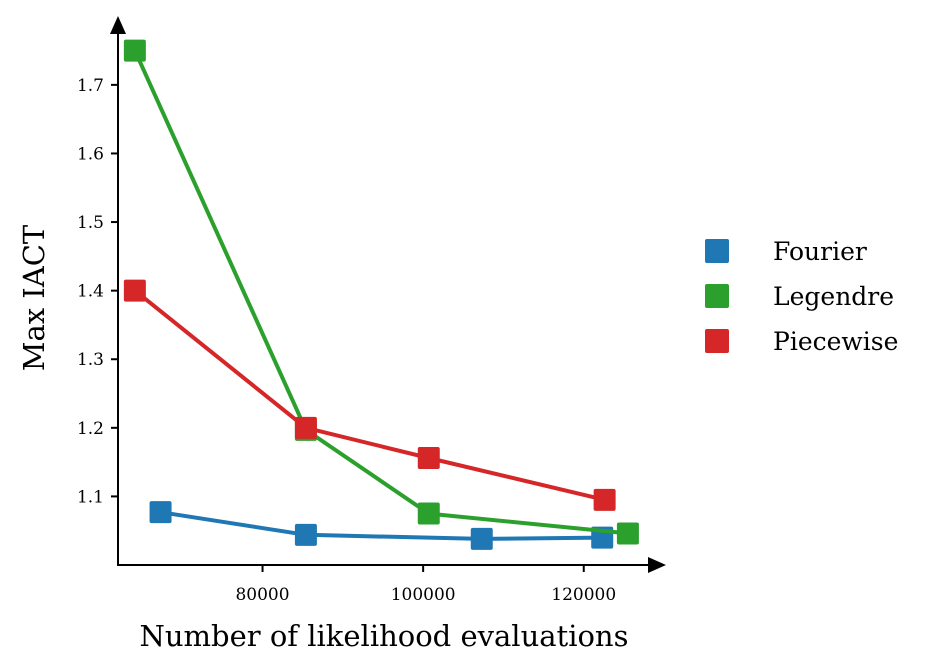 The width and height of the screenshot is (934, 671). I want to click on y-tick-label: 1.3, so click(90, 360).